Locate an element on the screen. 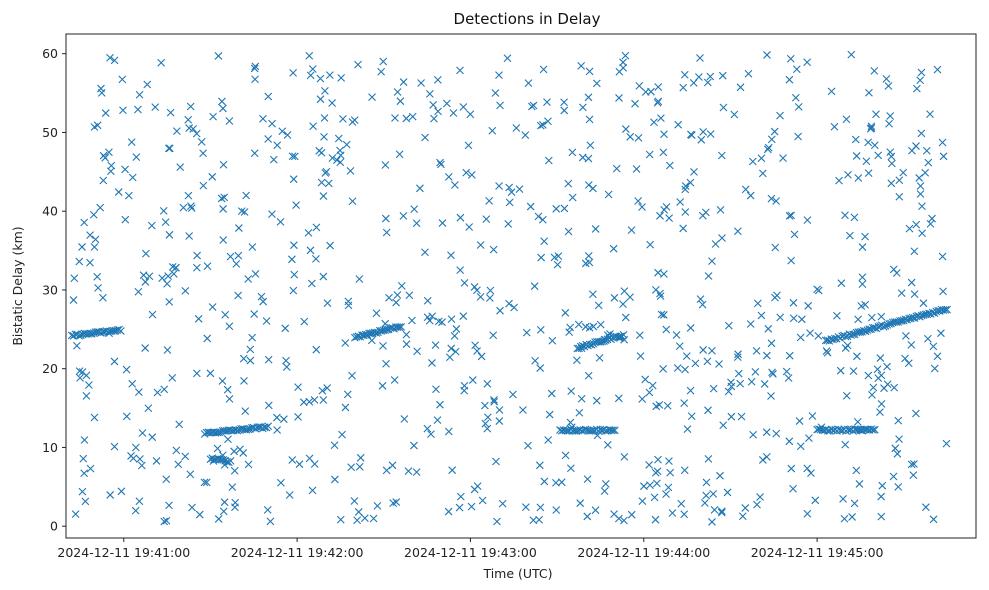  y-axis-title: Bistatic Delay (km) is located at coordinates (17, 285).